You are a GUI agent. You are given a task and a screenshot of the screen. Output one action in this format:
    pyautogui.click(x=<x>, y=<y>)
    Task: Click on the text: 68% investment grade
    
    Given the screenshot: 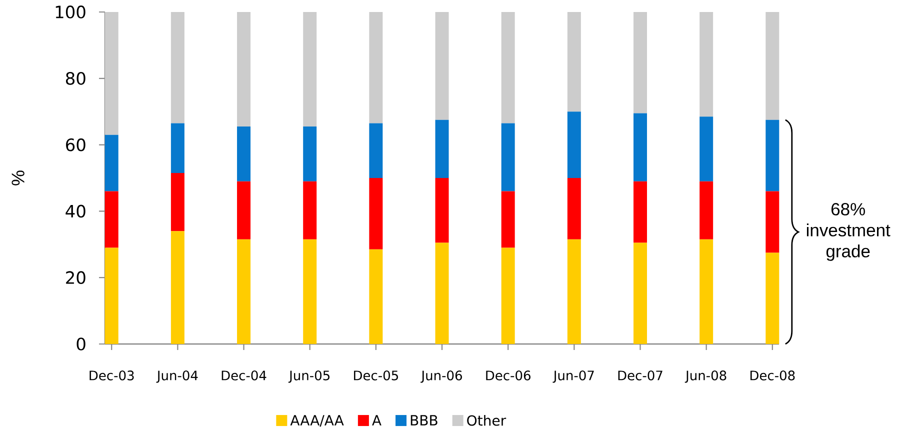 What is the action you would take?
    pyautogui.click(x=848, y=232)
    